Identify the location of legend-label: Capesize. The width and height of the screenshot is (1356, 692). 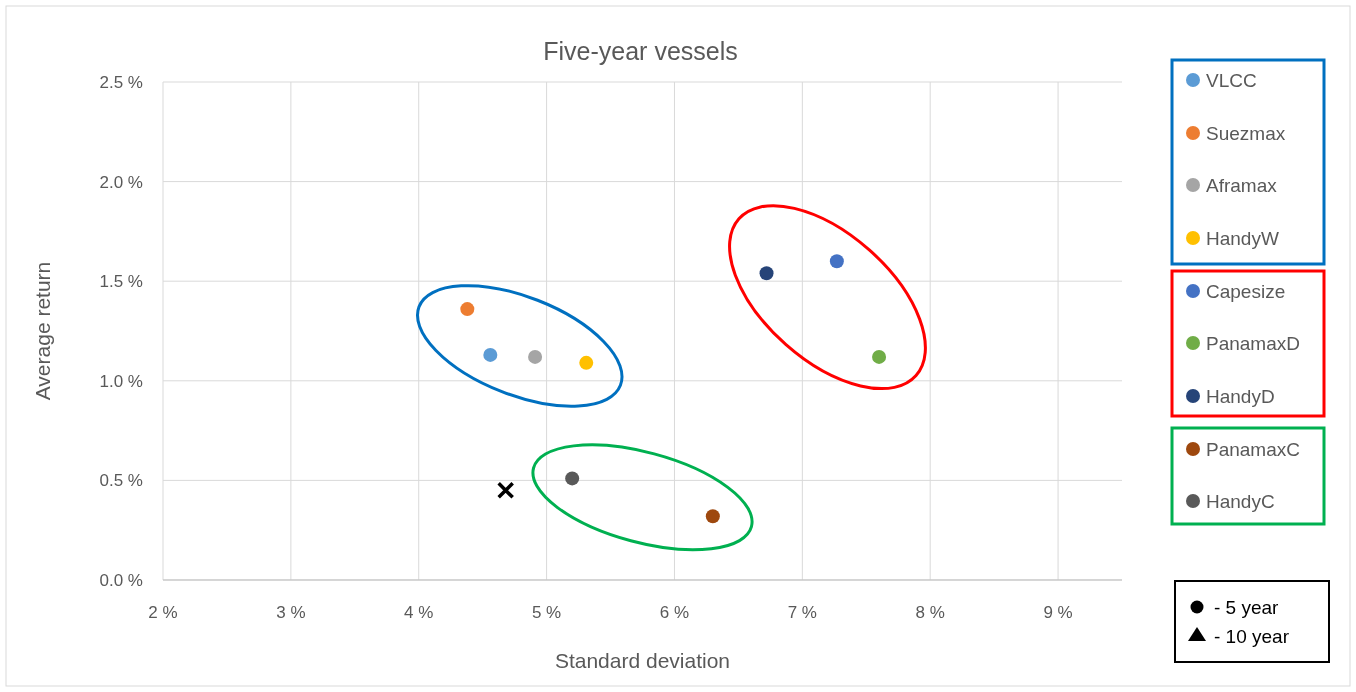
(1246, 291).